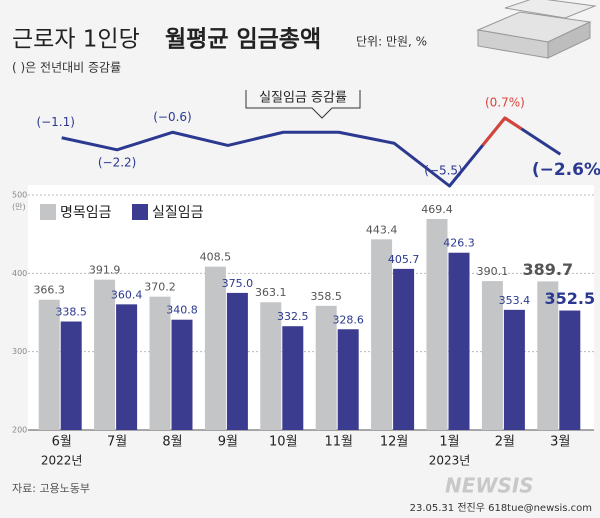 The height and width of the screenshot is (518, 600). What do you see at coordinates (326, 296) in the screenshot?
I see `bar-value-label: 358.5` at bounding box center [326, 296].